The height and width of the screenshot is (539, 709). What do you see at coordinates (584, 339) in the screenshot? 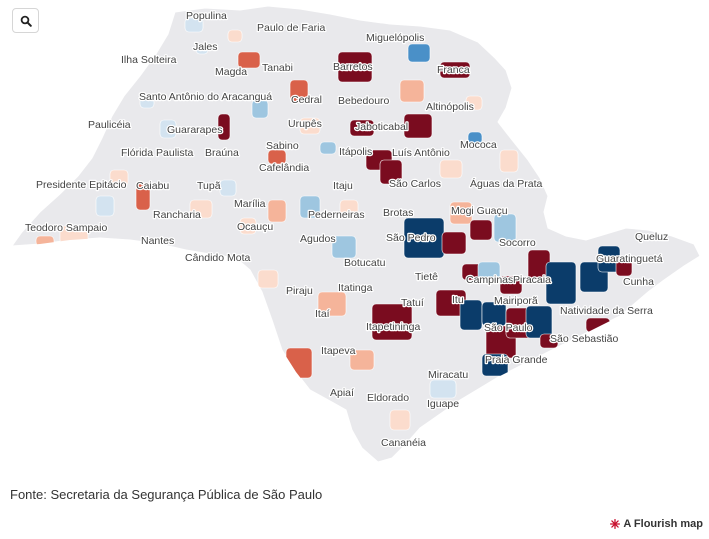
I see `city-label: São Sebastião` at bounding box center [584, 339].